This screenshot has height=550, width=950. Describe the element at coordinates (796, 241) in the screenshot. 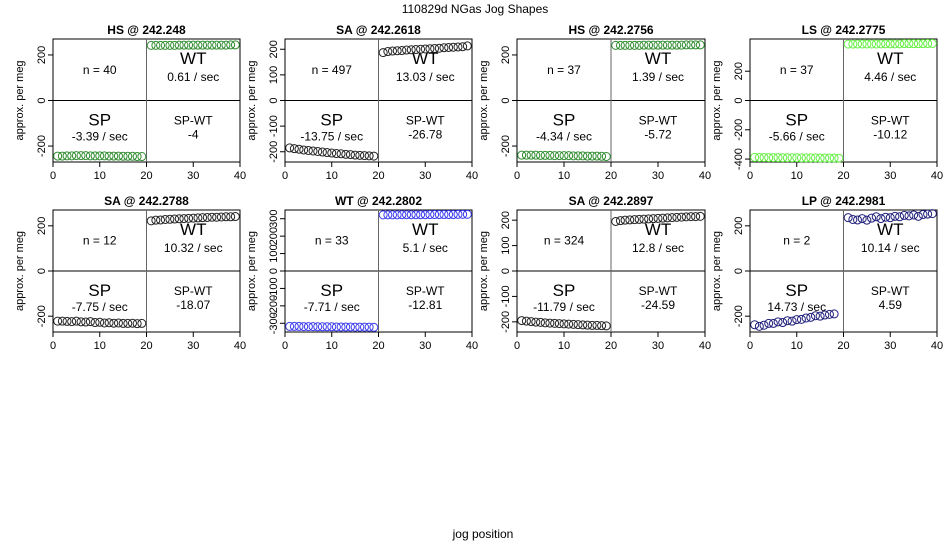

I see `n-label: n = 2` at that location.